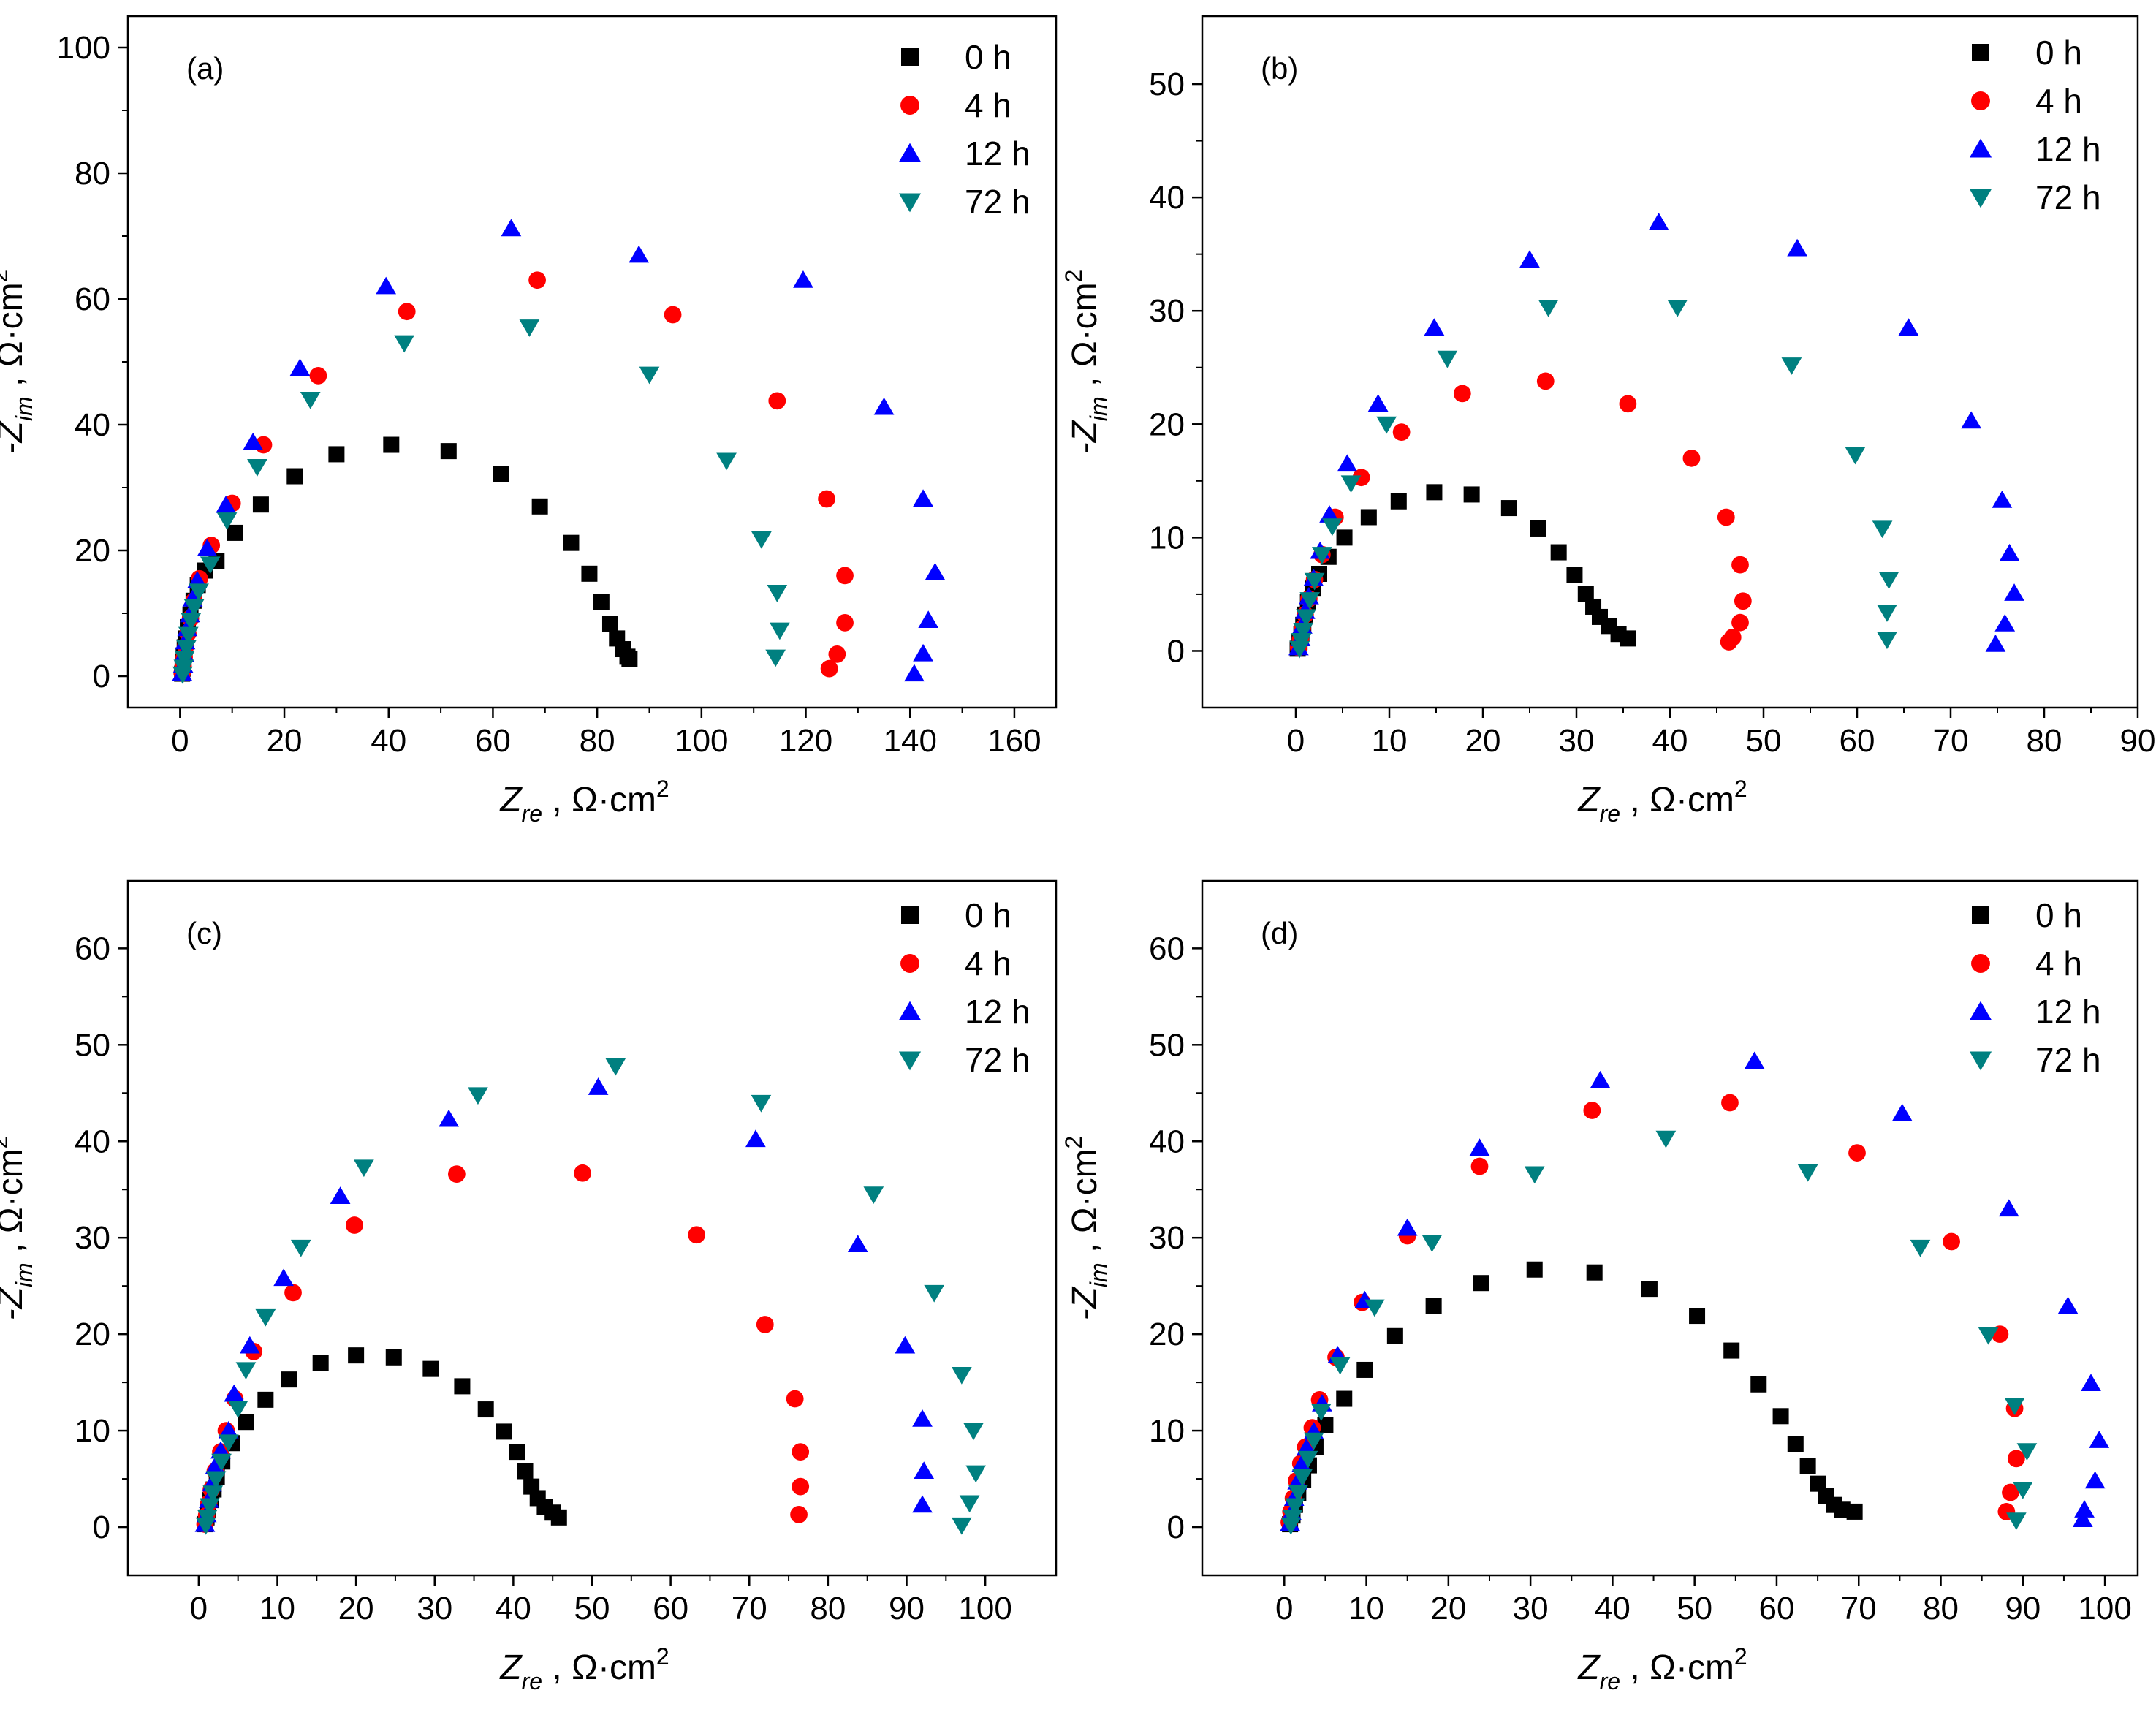 The width and height of the screenshot is (2156, 1712). I want to click on x-tick-label: 0, so click(180, 741).